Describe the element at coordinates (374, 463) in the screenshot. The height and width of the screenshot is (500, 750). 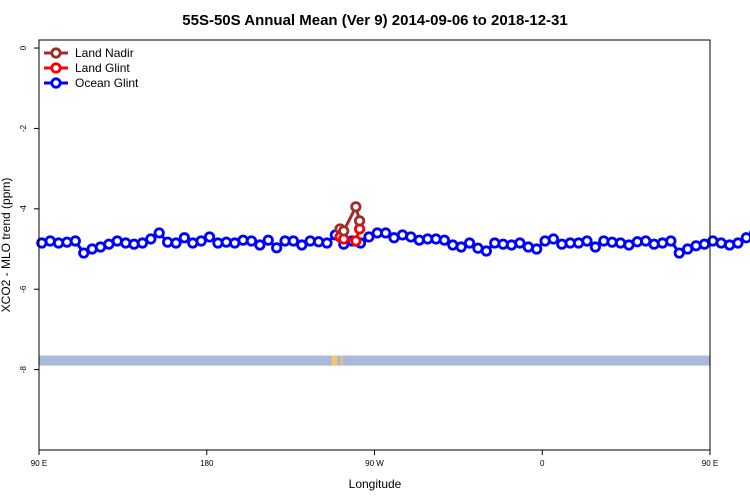
I see `x-tick-label: 90 W` at that location.